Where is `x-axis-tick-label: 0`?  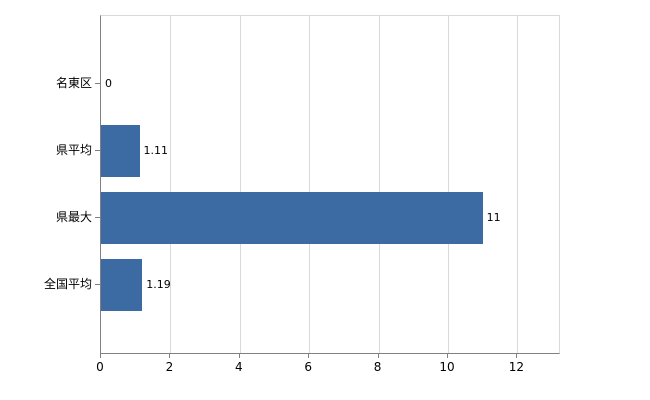 x-axis-tick-label: 0 is located at coordinates (100, 367).